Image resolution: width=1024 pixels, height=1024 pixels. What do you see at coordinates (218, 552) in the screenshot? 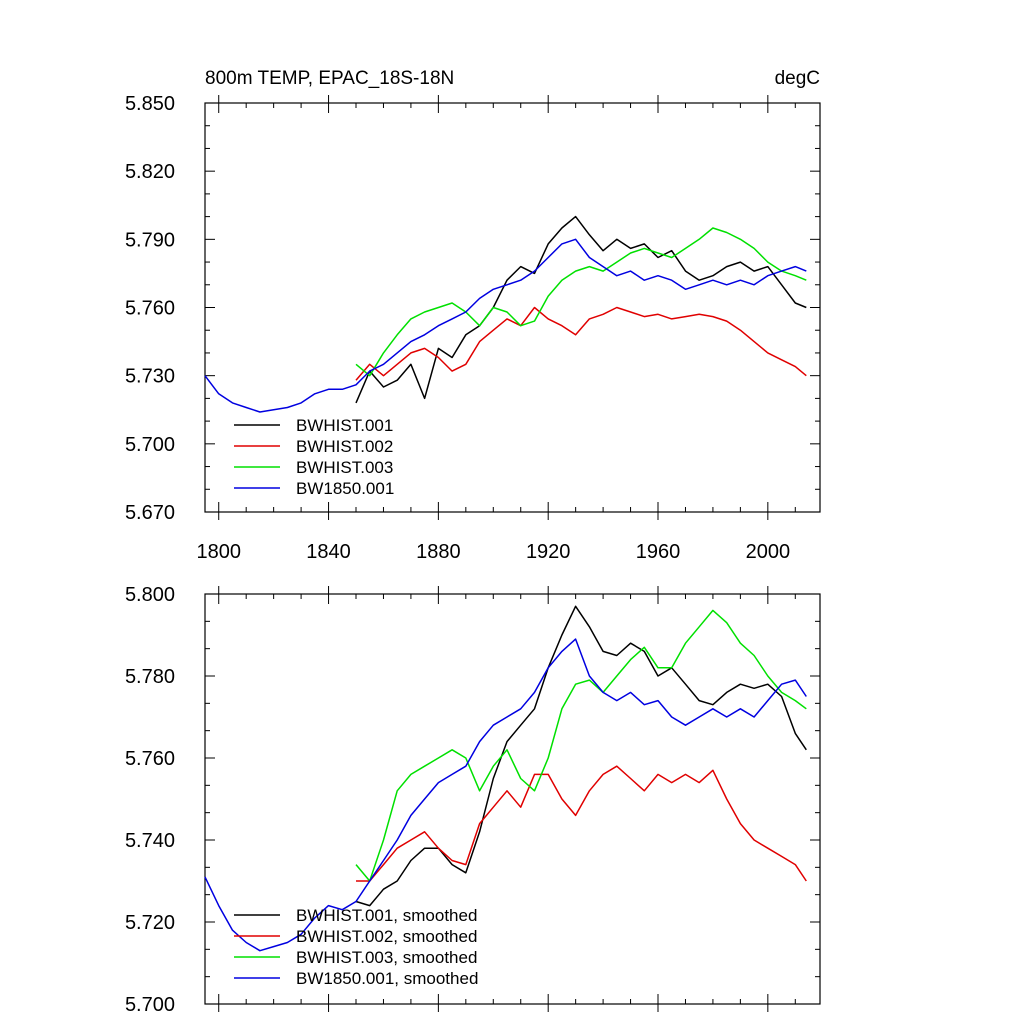
I see `x-tick-label: 1800` at bounding box center [218, 552].